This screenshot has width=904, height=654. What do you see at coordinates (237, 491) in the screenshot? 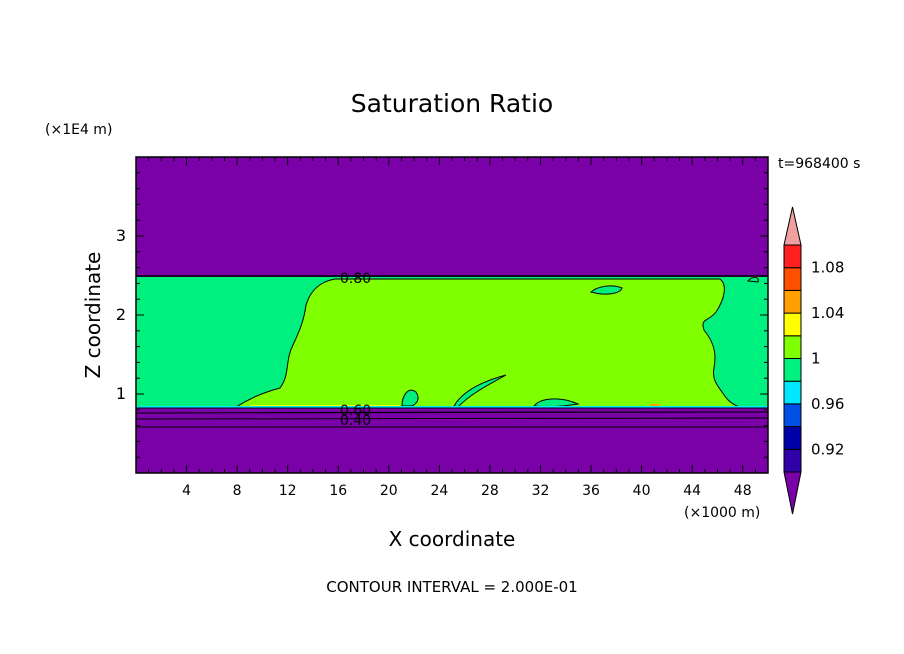
I see `x-tick-label: 8` at bounding box center [237, 491].